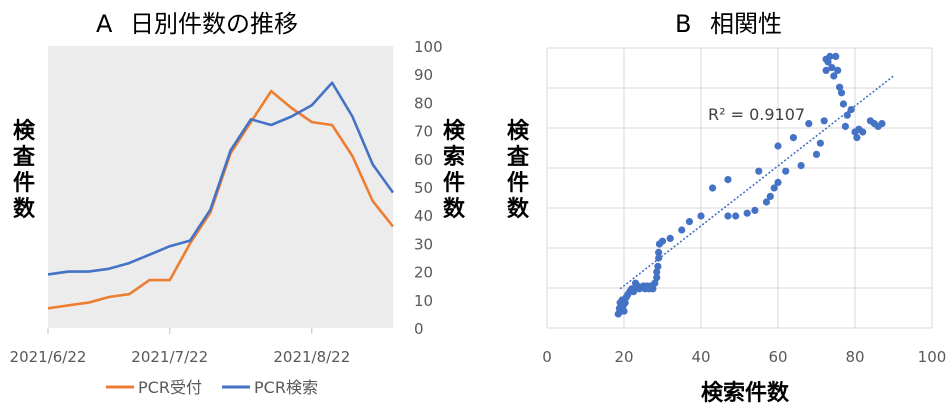  I want to click on y-axis-label-char: 数, so click(518, 209).